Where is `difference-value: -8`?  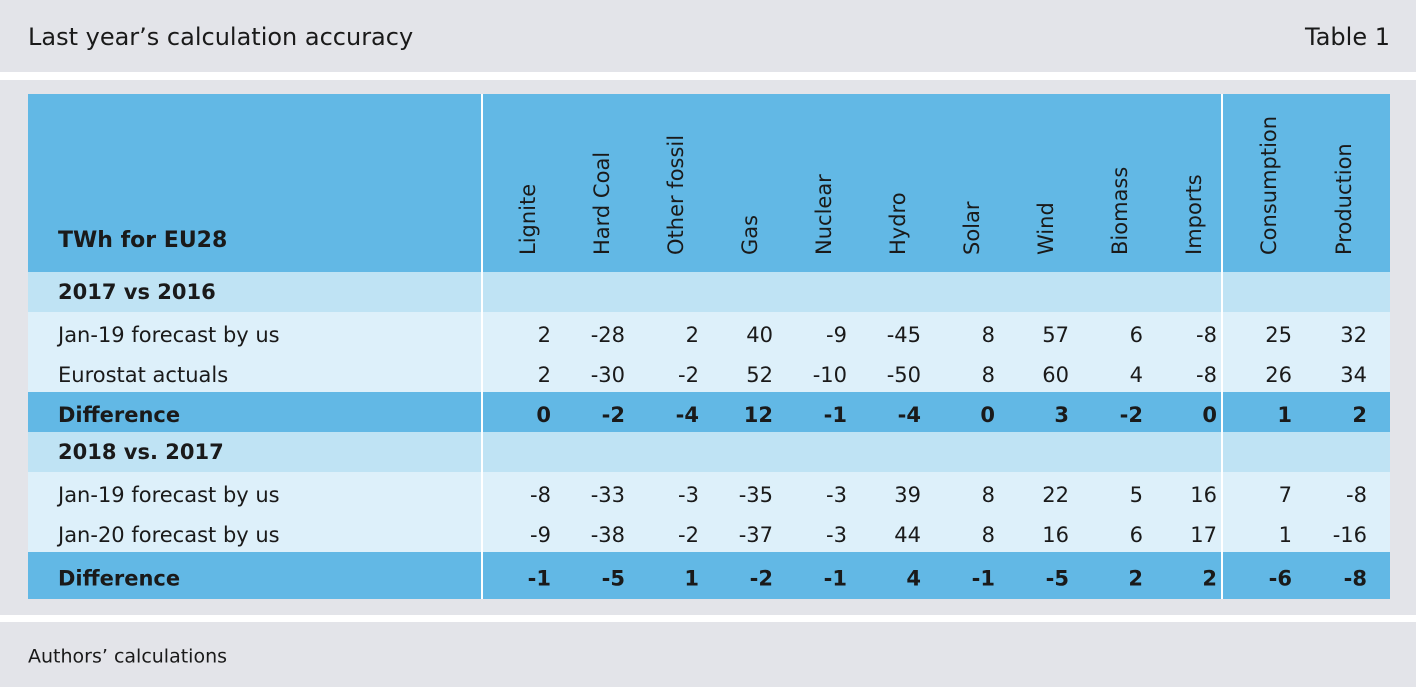 difference-value: -8 is located at coordinates (1355, 579).